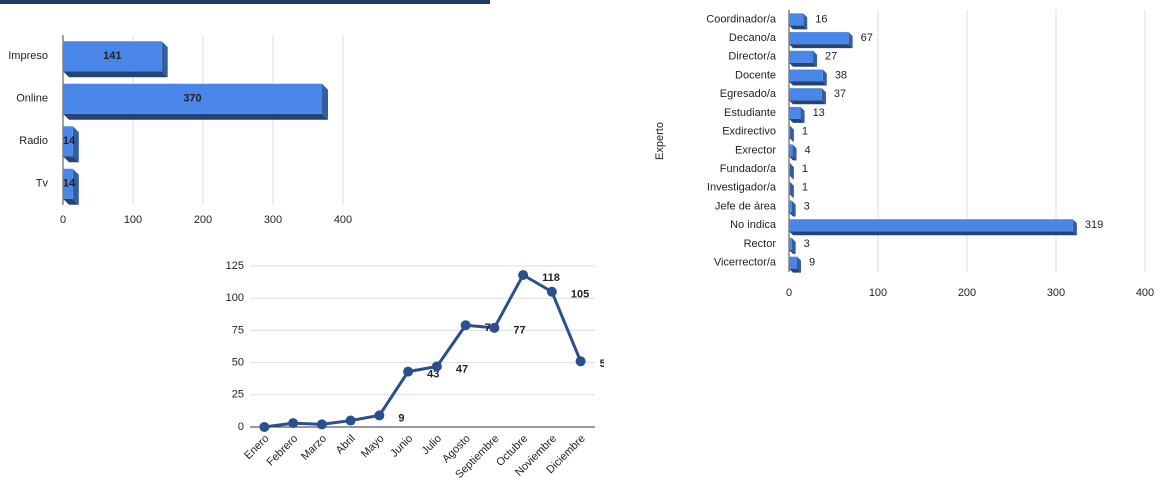 Image resolution: width=1161 pixels, height=478 pixels. Describe the element at coordinates (819, 113) in the screenshot. I see `data-label: 13` at that location.